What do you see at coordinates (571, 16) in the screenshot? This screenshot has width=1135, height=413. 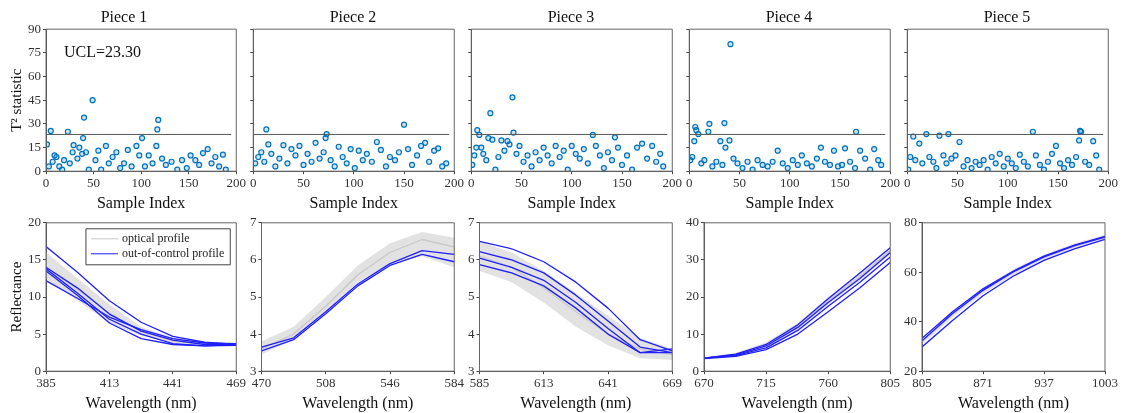 I see `chart-title: Piece 3` at bounding box center [571, 16].